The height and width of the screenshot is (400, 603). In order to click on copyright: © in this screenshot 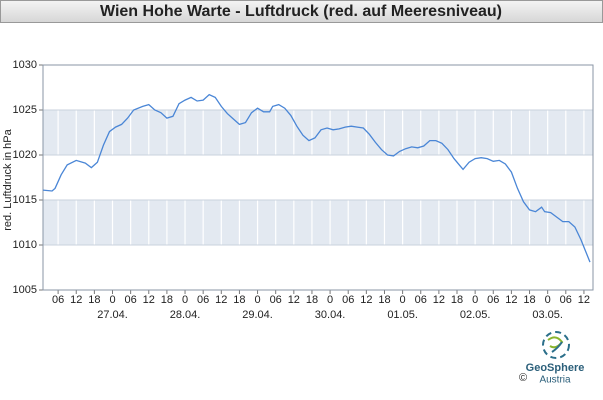, I will do `click(523, 378)`.